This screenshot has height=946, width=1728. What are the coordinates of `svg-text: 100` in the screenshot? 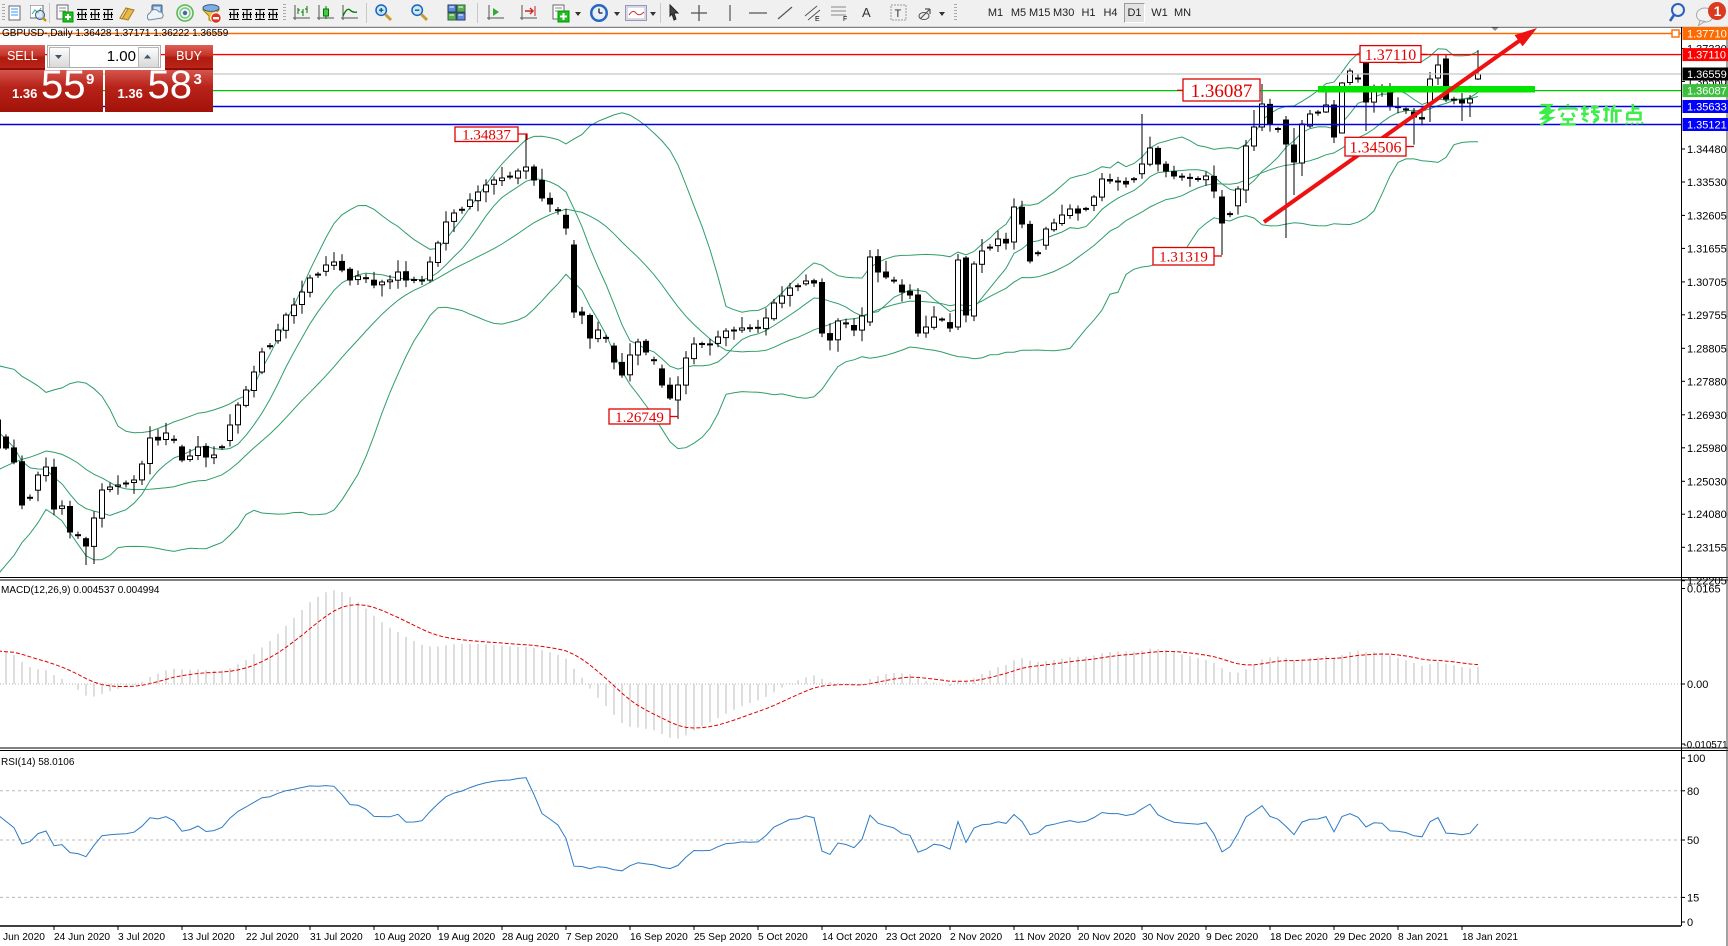 It's located at (1696, 759).